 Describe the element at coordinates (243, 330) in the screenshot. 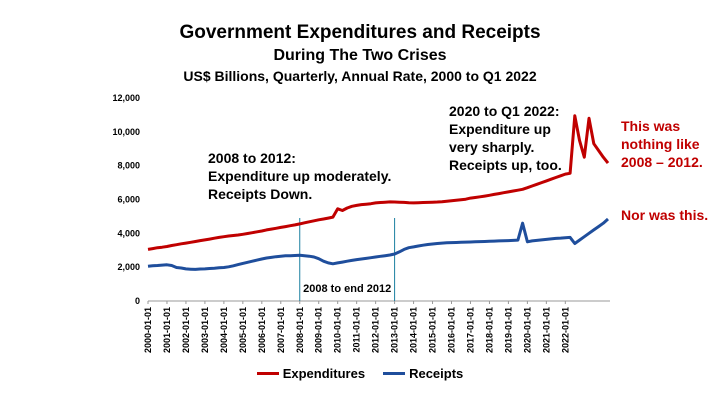

I see `x-tick-label: 2005-01-01` at that location.